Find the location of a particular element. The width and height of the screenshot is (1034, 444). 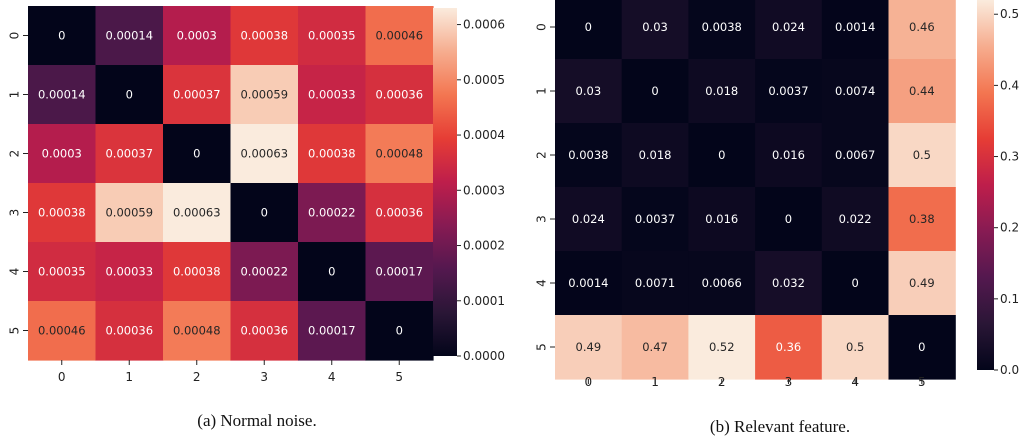

x-tick-label-a-0: 0 is located at coordinates (62, 377).